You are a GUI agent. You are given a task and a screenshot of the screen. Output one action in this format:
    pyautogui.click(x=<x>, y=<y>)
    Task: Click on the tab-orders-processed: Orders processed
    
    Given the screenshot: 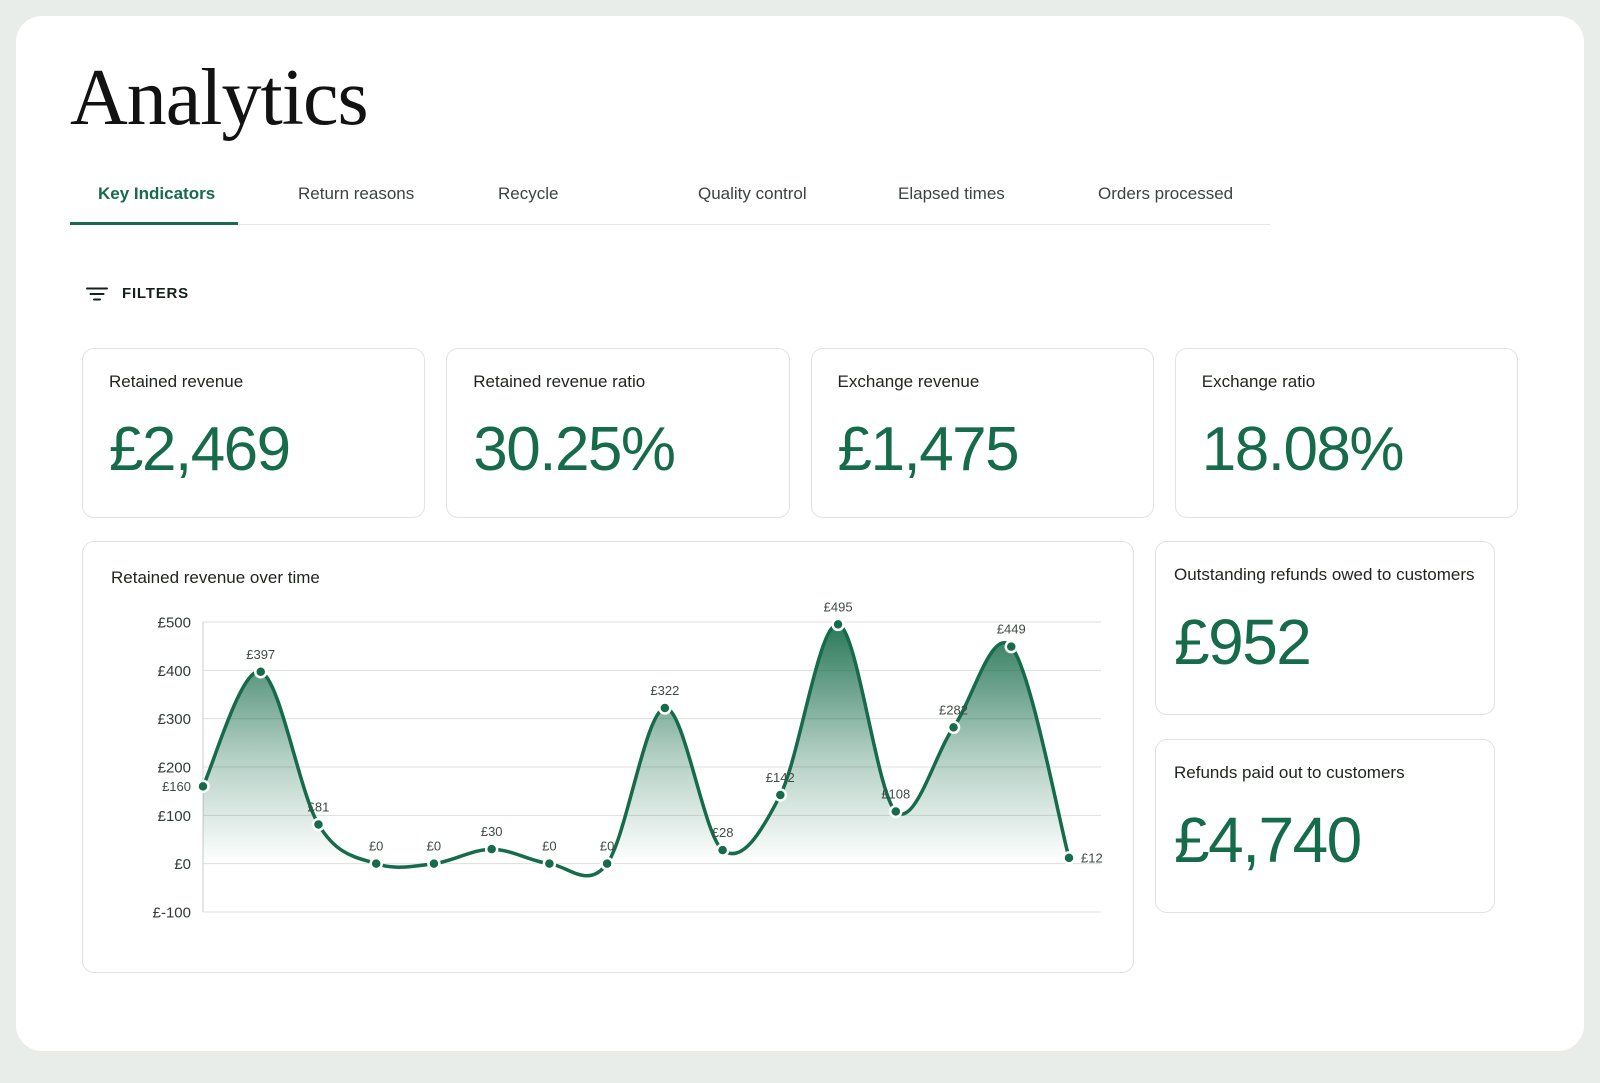 What is the action you would take?
    pyautogui.click(x=1170, y=196)
    